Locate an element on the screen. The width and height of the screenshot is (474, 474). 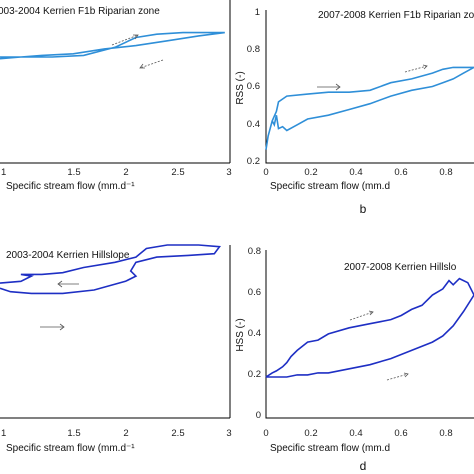
panel-label: d is located at coordinates (363, 466).